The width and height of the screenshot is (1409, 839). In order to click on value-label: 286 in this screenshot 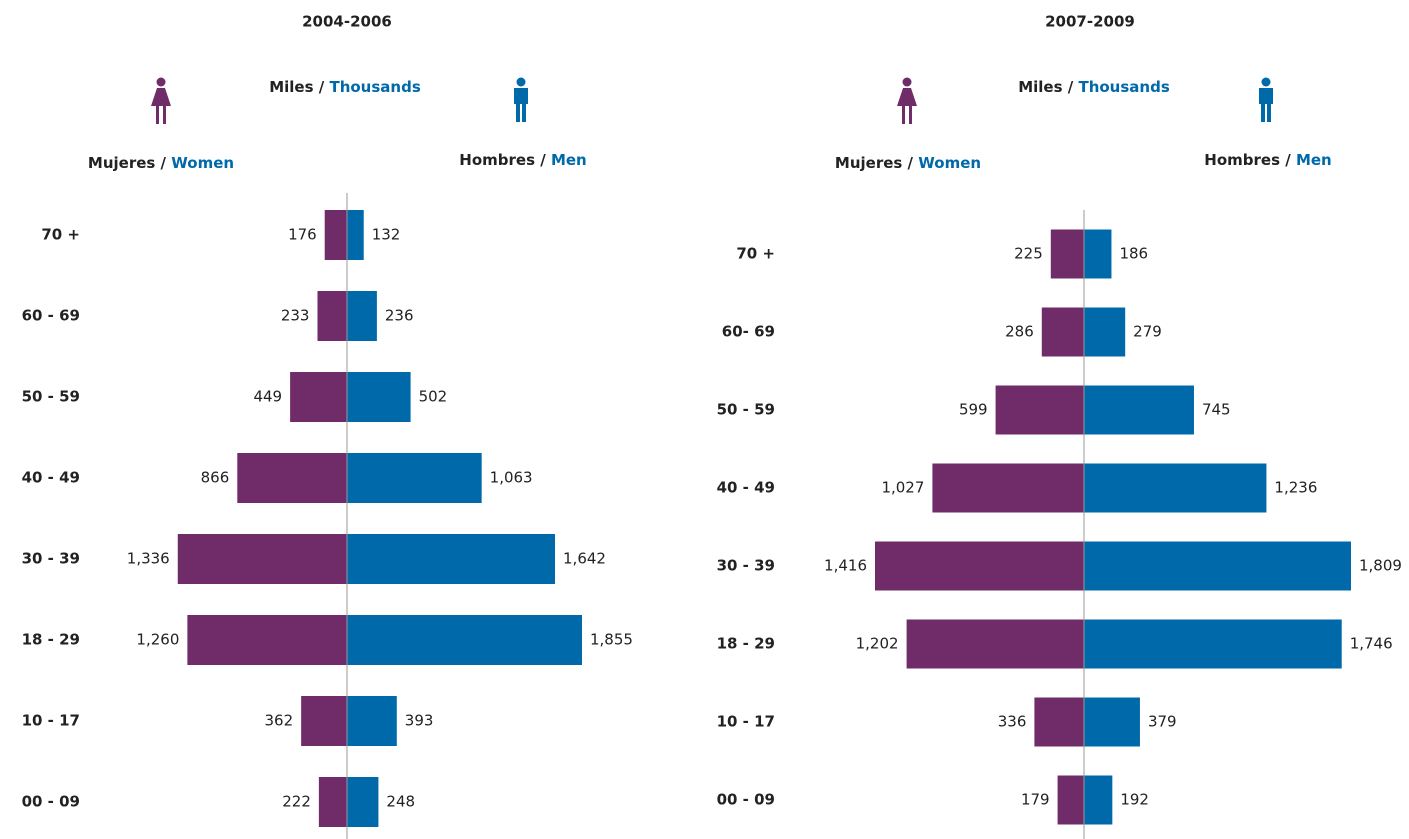, I will do `click(1019, 332)`.